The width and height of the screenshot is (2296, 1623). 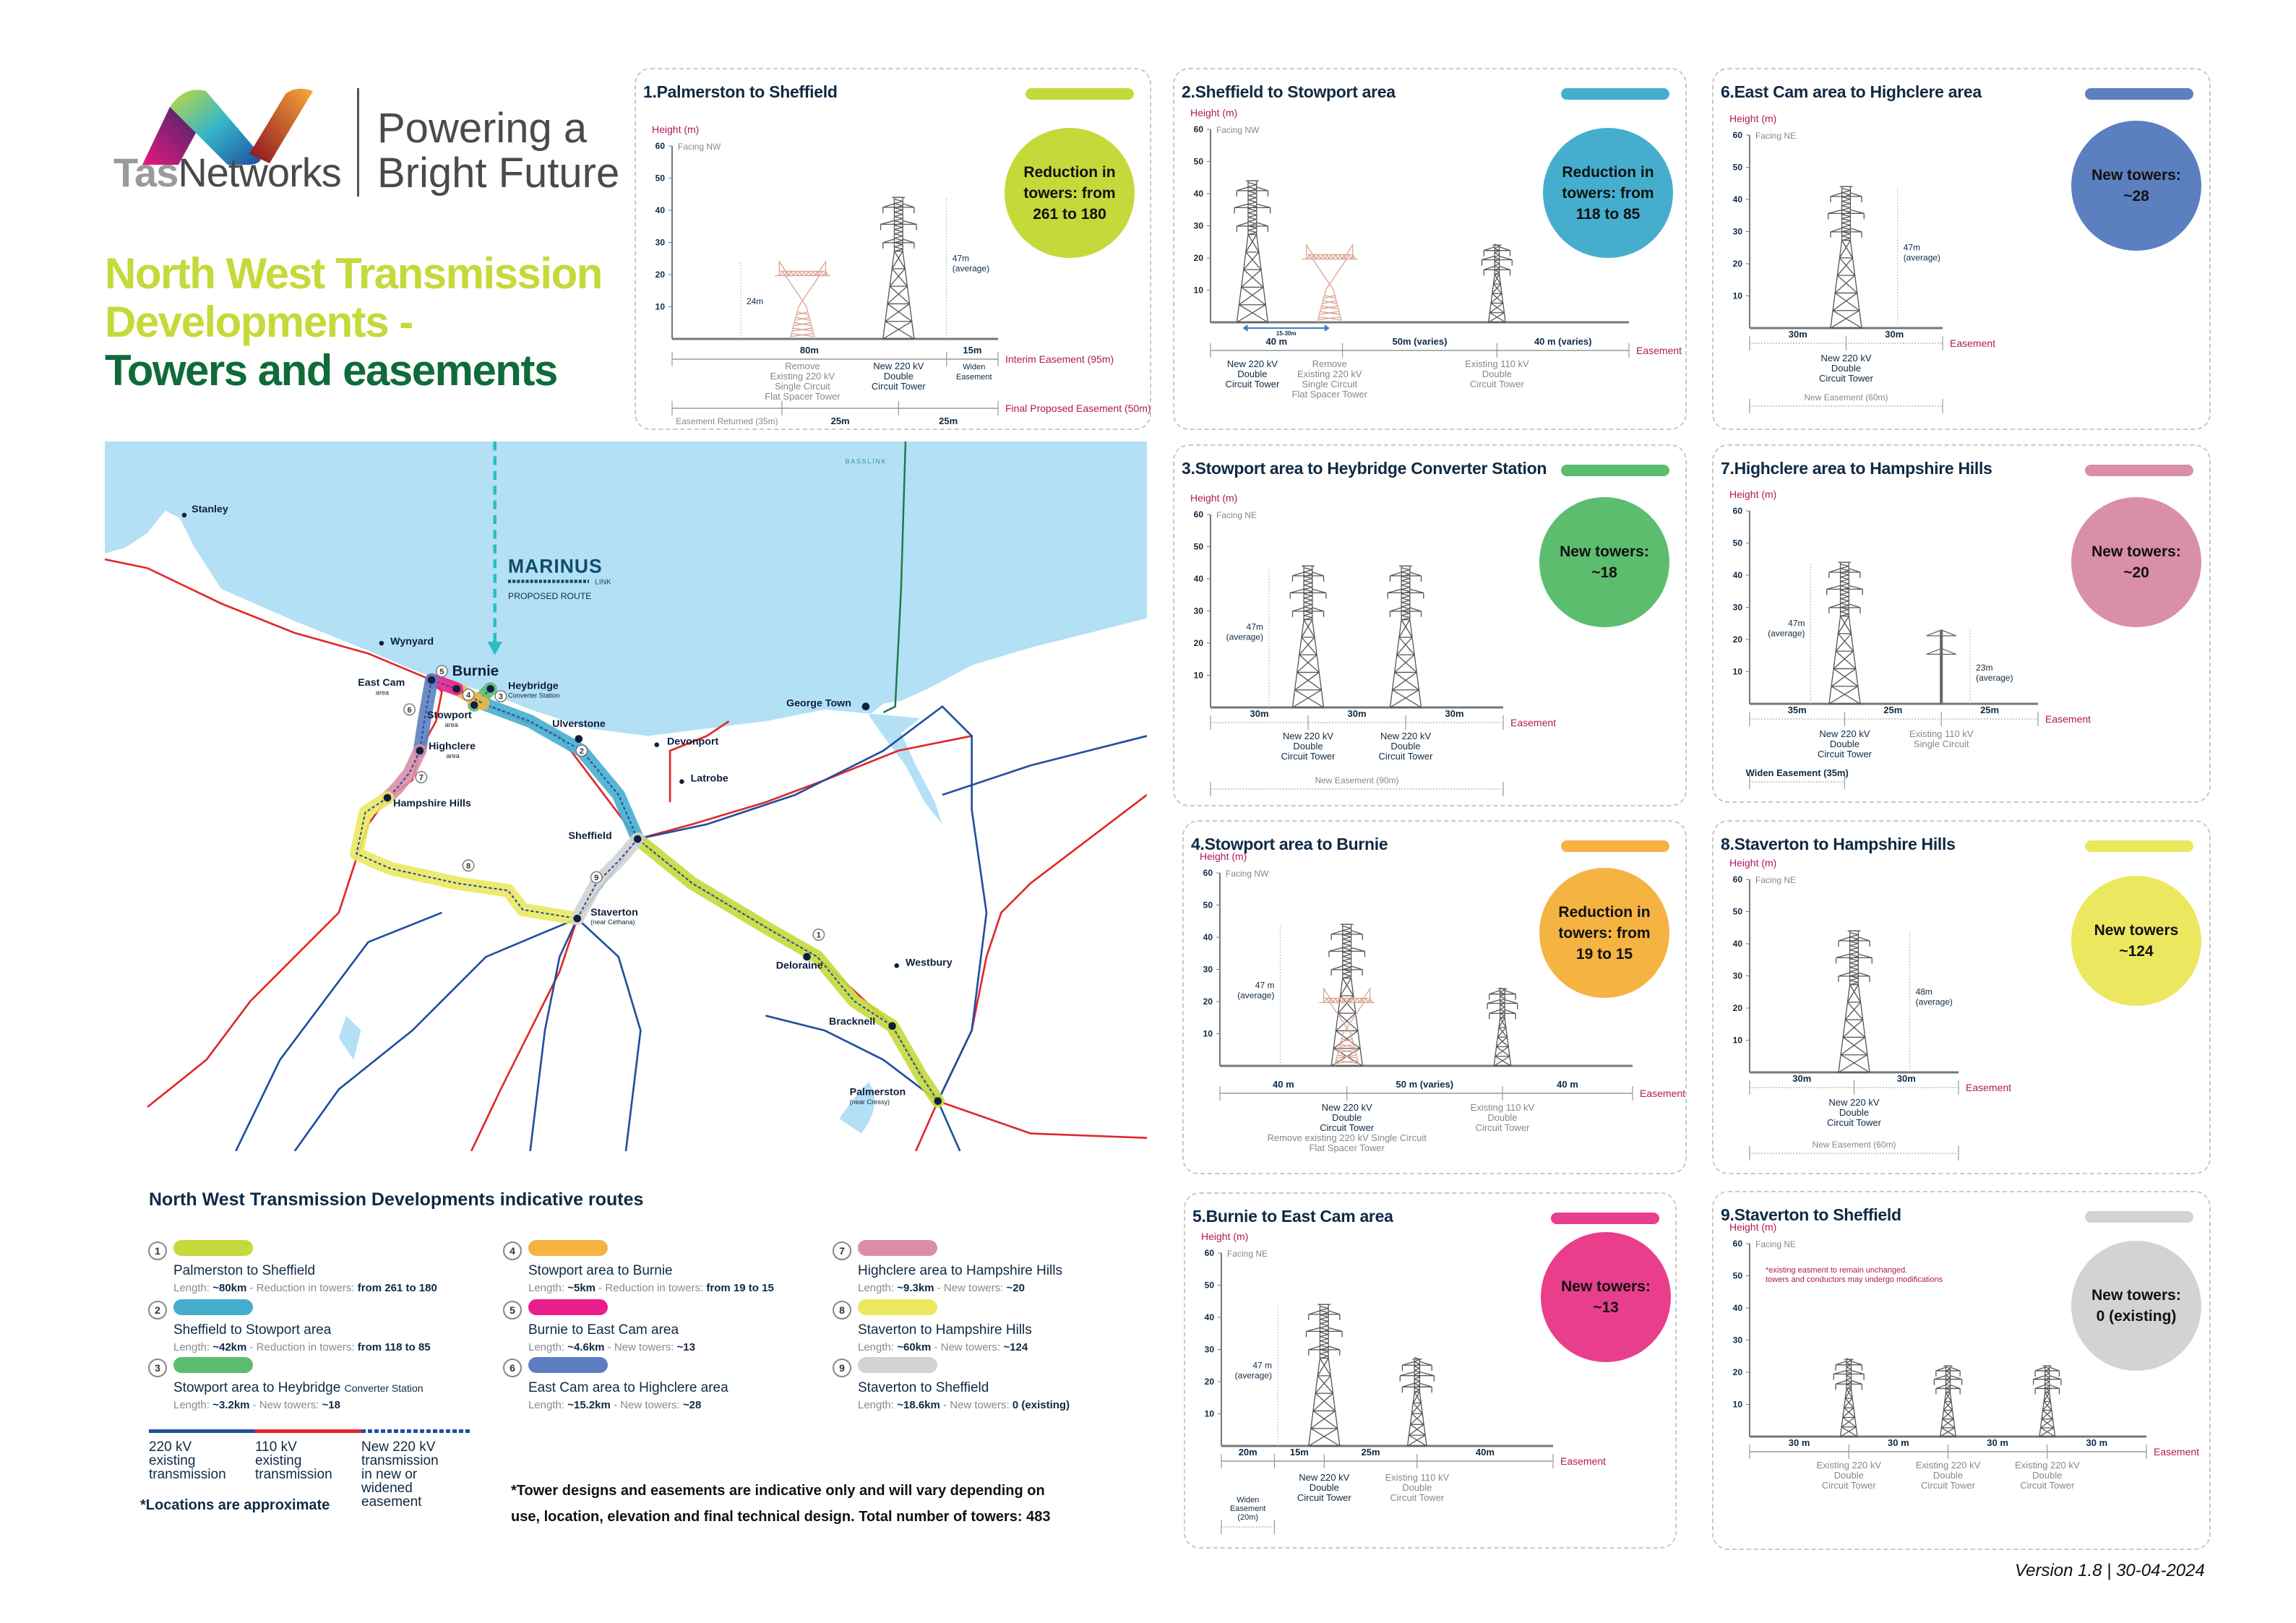 I want to click on y-tick-label: 30, so click(x=1738, y=608).